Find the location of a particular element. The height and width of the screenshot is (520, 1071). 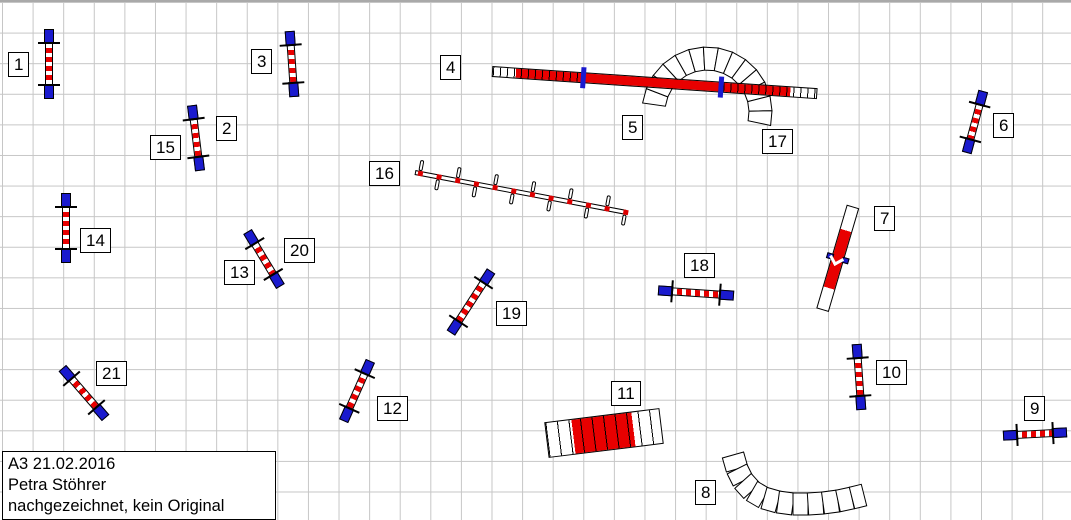

obstacle-number-label-15: 15 is located at coordinates (165, 147).